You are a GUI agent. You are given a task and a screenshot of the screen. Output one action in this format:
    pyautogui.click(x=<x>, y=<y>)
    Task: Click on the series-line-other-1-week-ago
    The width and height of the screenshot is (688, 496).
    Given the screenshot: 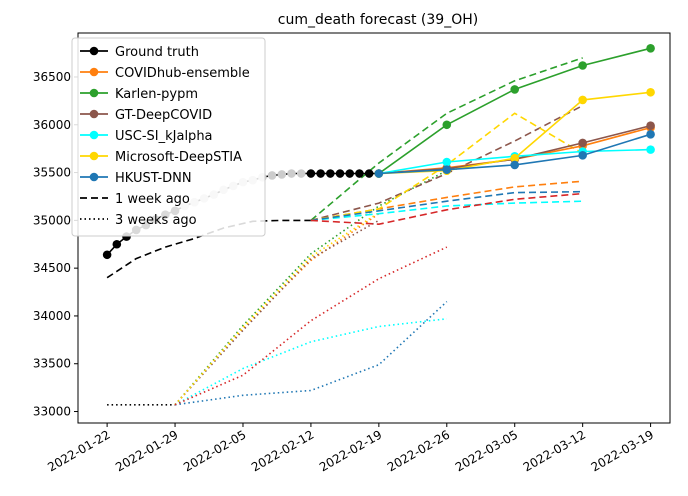 What is the action you would take?
    pyautogui.click(x=446, y=209)
    